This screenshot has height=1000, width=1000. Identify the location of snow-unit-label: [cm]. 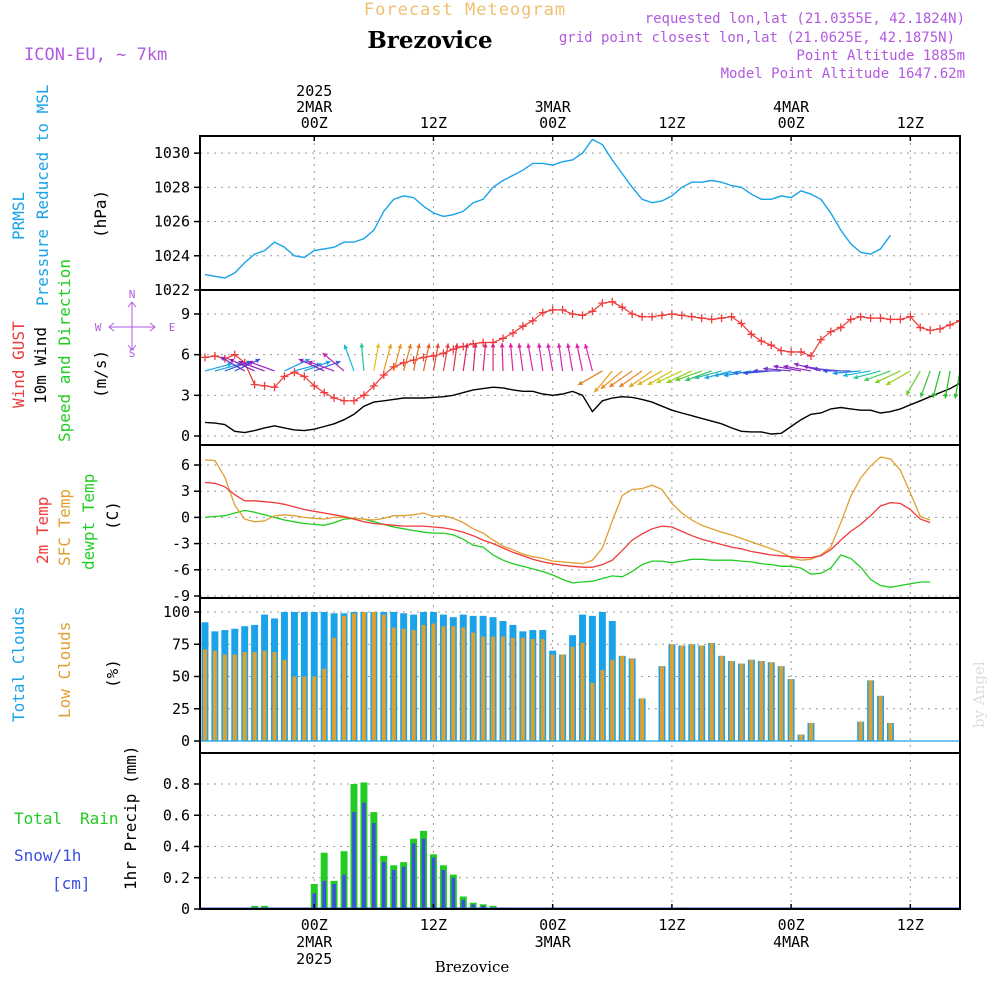
(71, 883).